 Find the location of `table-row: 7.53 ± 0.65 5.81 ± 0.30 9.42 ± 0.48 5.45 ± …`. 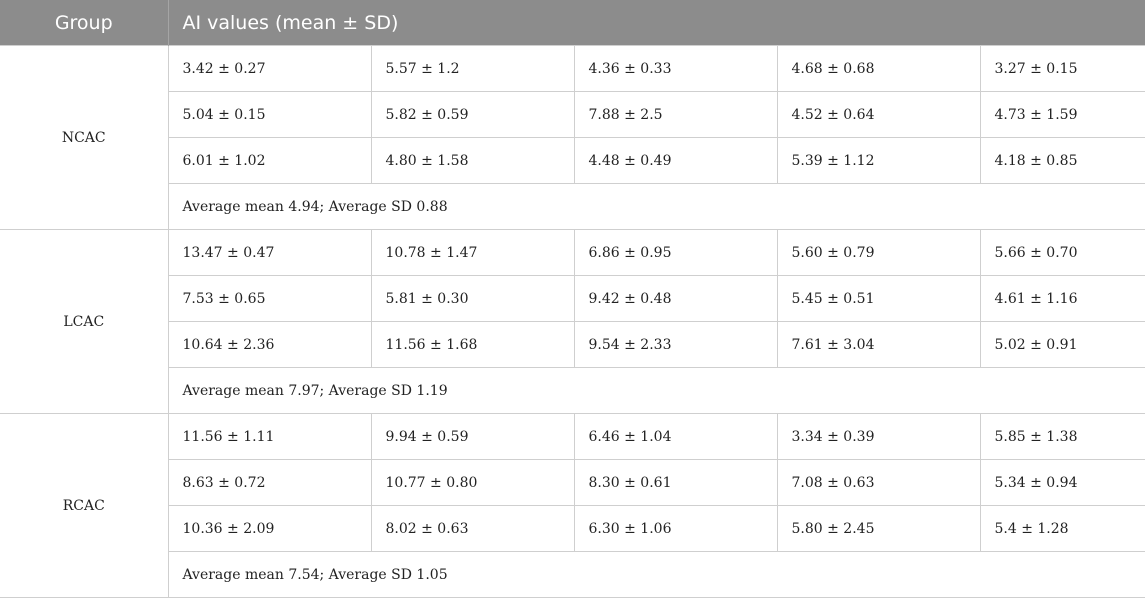

table-row: 7.53 ± 0.65 5.81 ± 0.30 9.42 ± 0.48 5.45 ± … is located at coordinates (572, 298).